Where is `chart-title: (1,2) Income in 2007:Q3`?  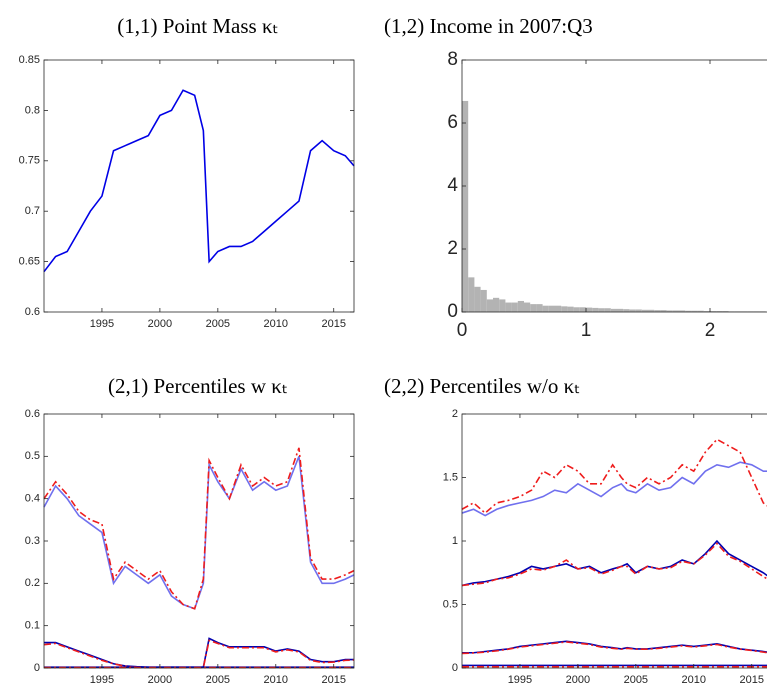
chart-title: (1,2) Income in 2007:Q3 is located at coordinates (488, 26).